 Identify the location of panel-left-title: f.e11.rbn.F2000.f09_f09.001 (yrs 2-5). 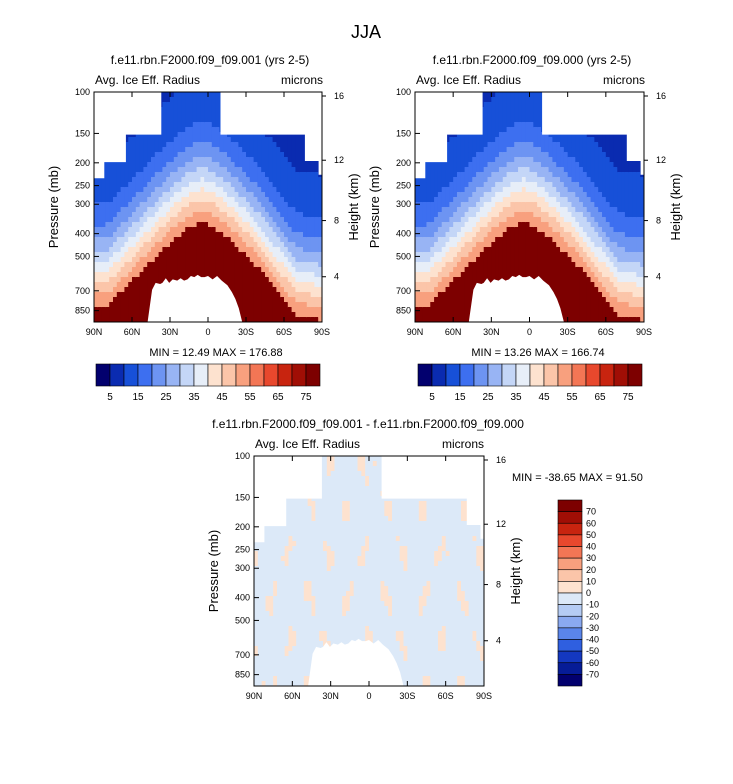
(210, 60).